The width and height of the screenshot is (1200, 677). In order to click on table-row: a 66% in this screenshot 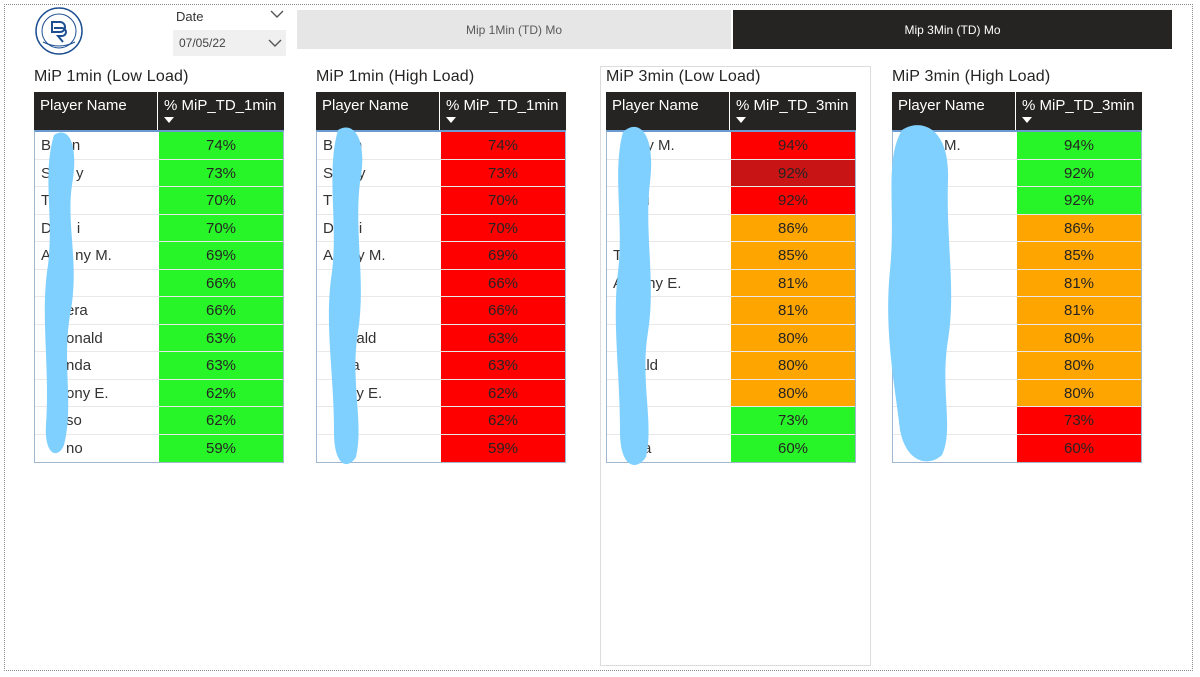, I will do `click(441, 311)`.